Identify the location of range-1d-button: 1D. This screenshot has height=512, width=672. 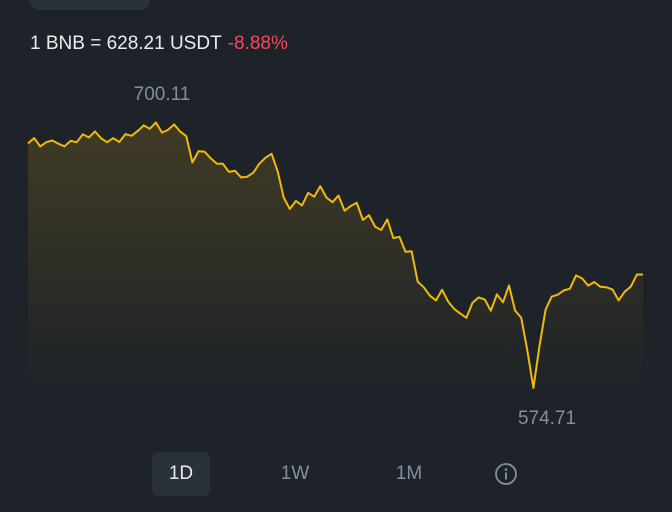
(181, 474).